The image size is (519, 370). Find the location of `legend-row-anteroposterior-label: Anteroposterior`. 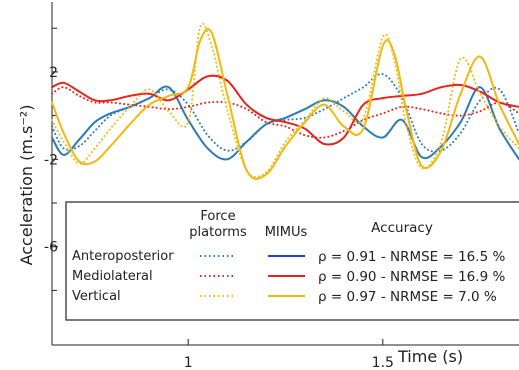

legend-row-anteroposterior-label: Anteroposterior is located at coordinates (123, 256).